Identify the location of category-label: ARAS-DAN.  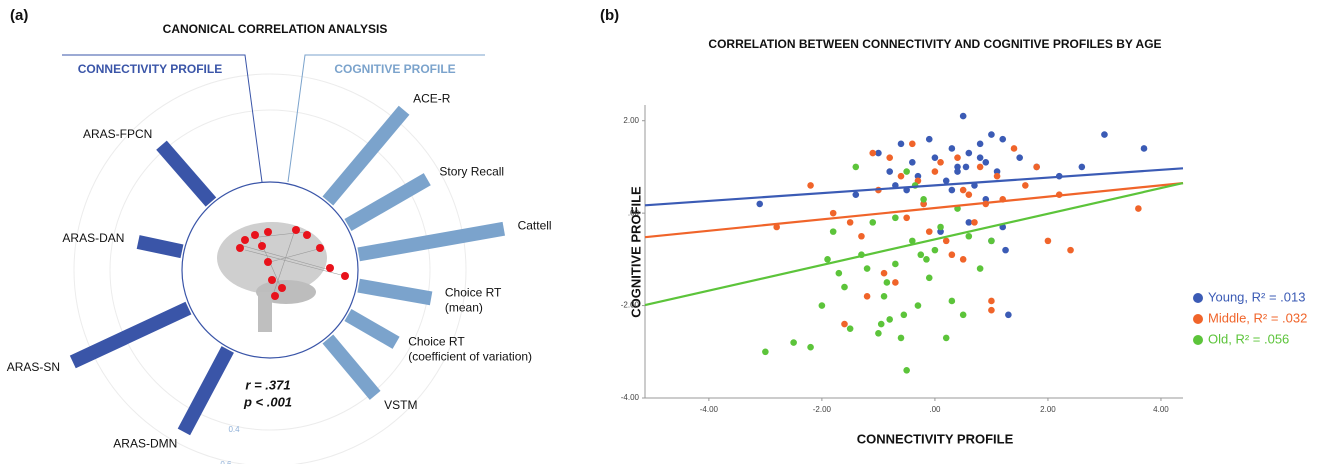
(93, 238).